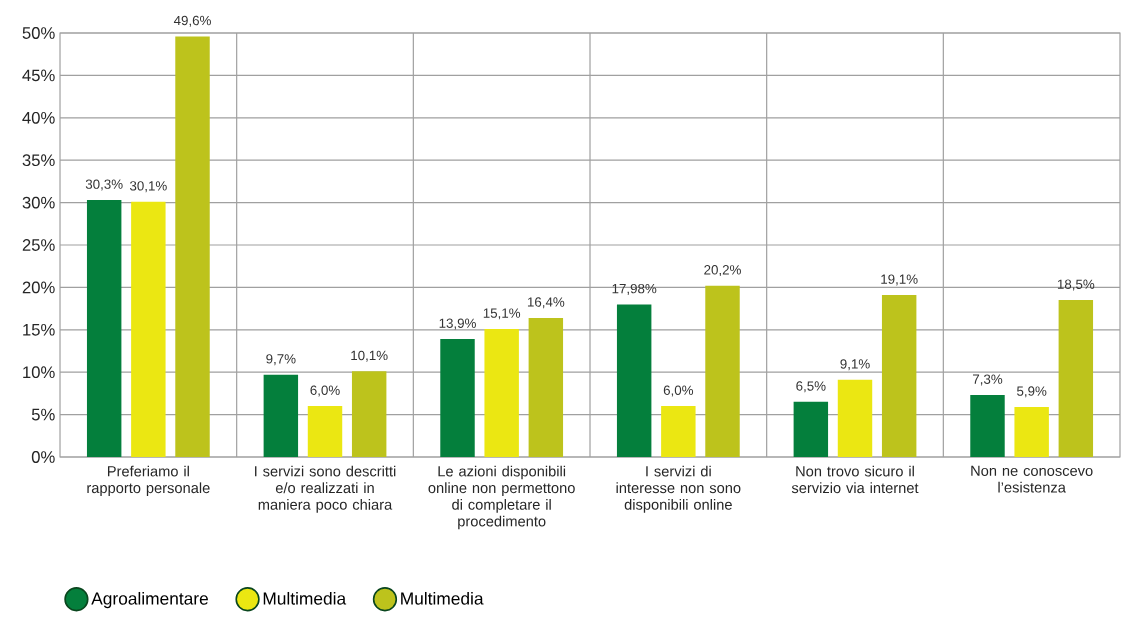  Describe the element at coordinates (192, 21) in the screenshot. I see `data-label: 49,6%` at that location.